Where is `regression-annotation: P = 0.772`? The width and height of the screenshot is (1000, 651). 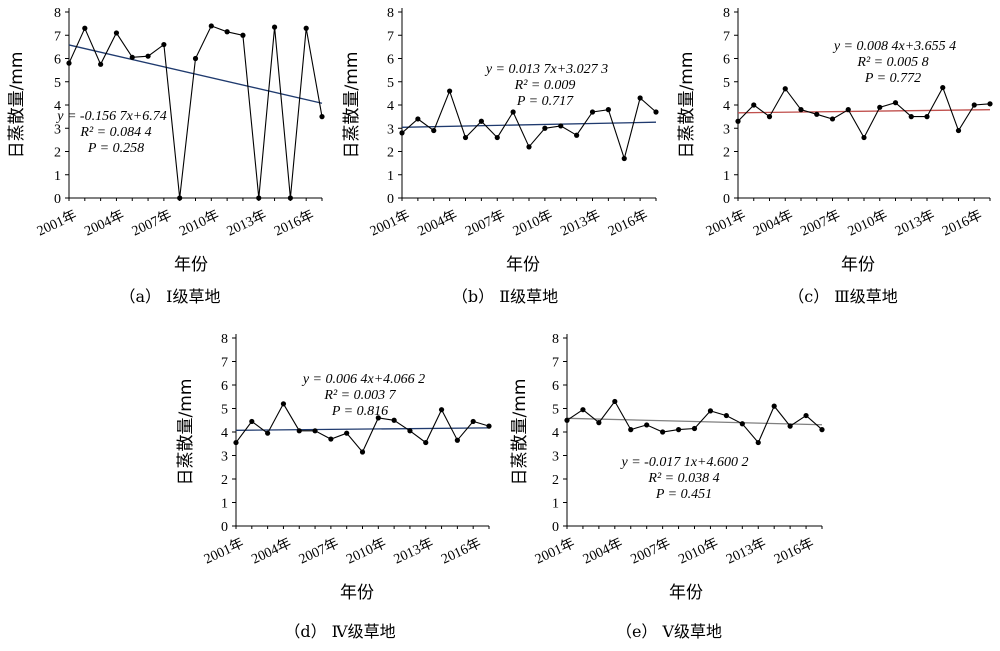
regression-annotation: P = 0.772 is located at coordinates (892, 78).